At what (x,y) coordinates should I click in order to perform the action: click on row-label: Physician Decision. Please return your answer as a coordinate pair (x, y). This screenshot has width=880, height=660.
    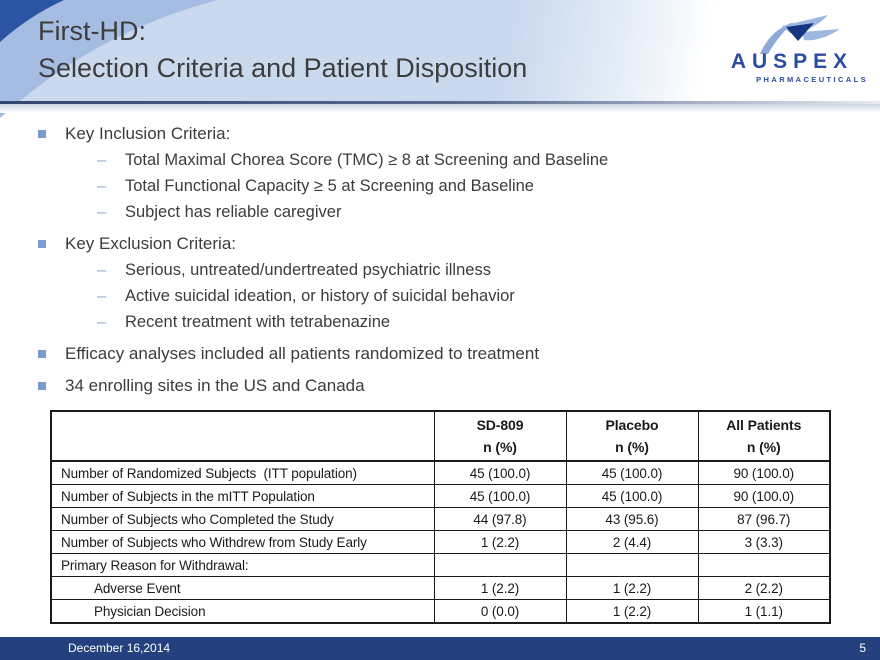
    Looking at the image, I should click on (242, 611).